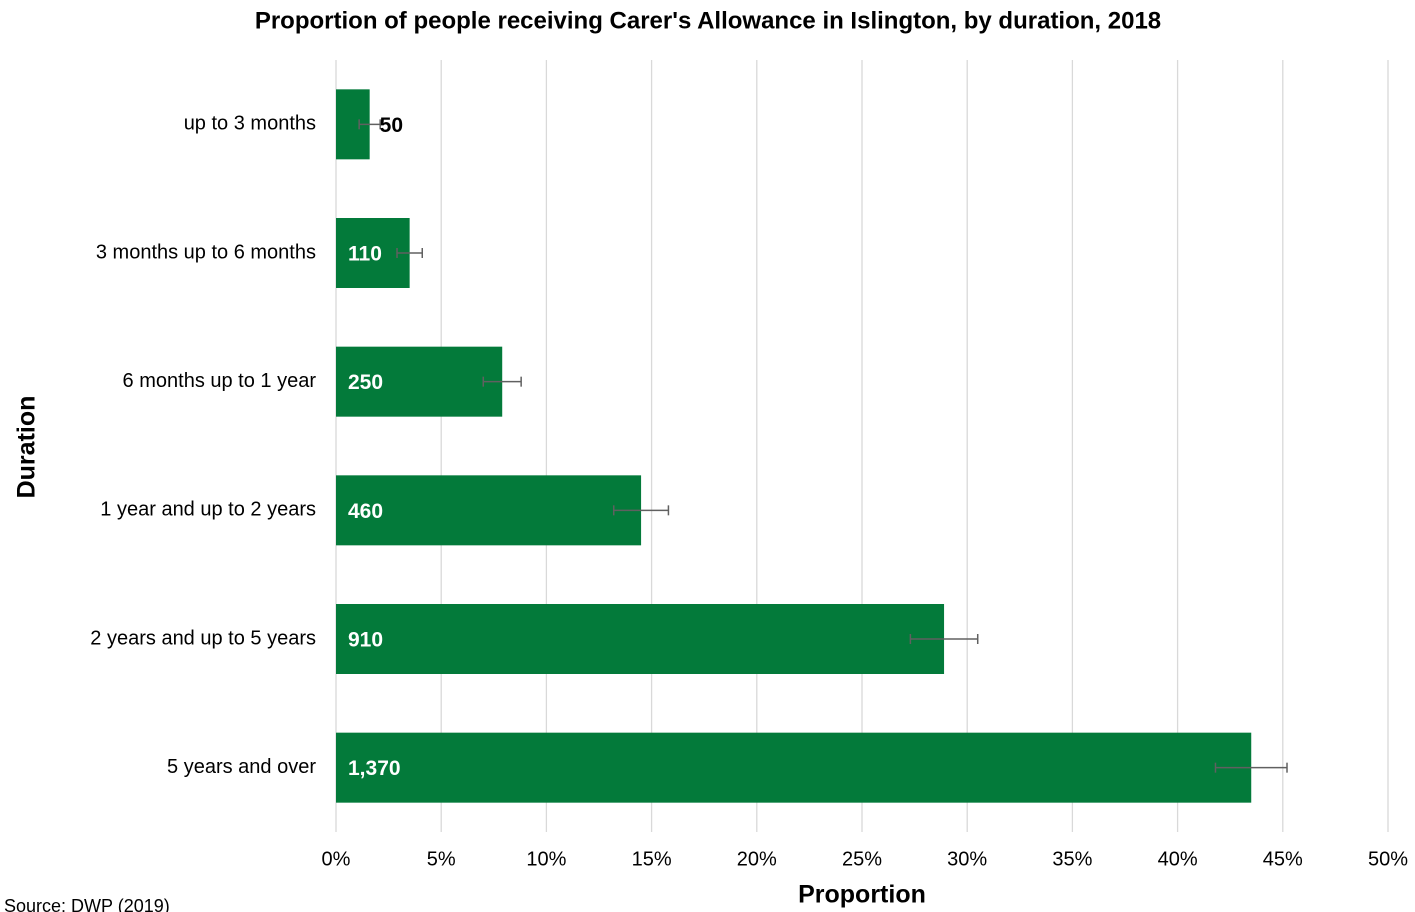 The height and width of the screenshot is (912, 1415). Describe the element at coordinates (241, 767) in the screenshot. I see `y-tick-label: 5 years and over` at that location.